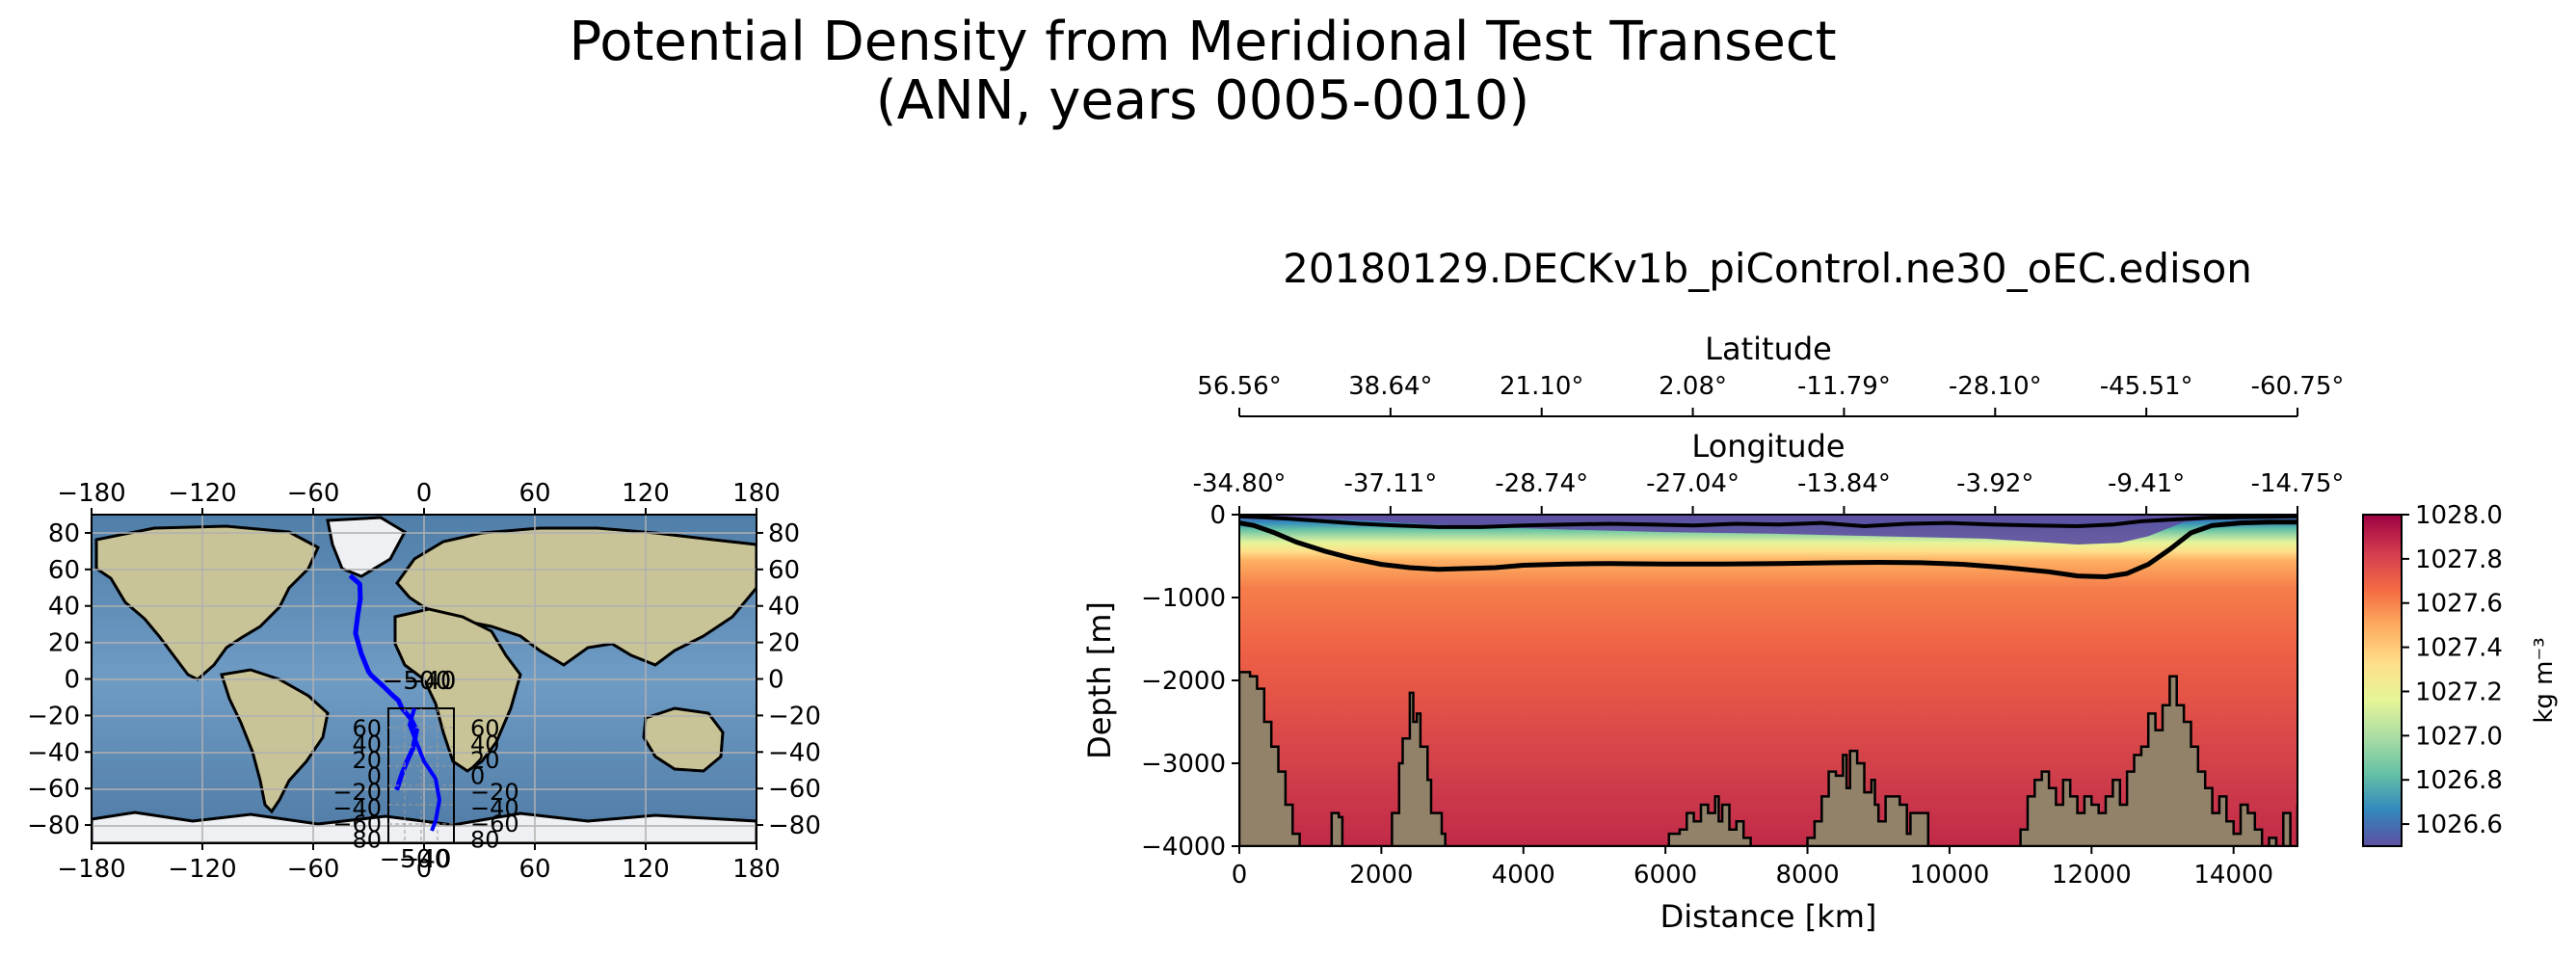  Describe the element at coordinates (1752, 868) in the screenshot. I see `distance-ticks: 0 2000 4000 6000 8000 10000 12000 14000` at that location.